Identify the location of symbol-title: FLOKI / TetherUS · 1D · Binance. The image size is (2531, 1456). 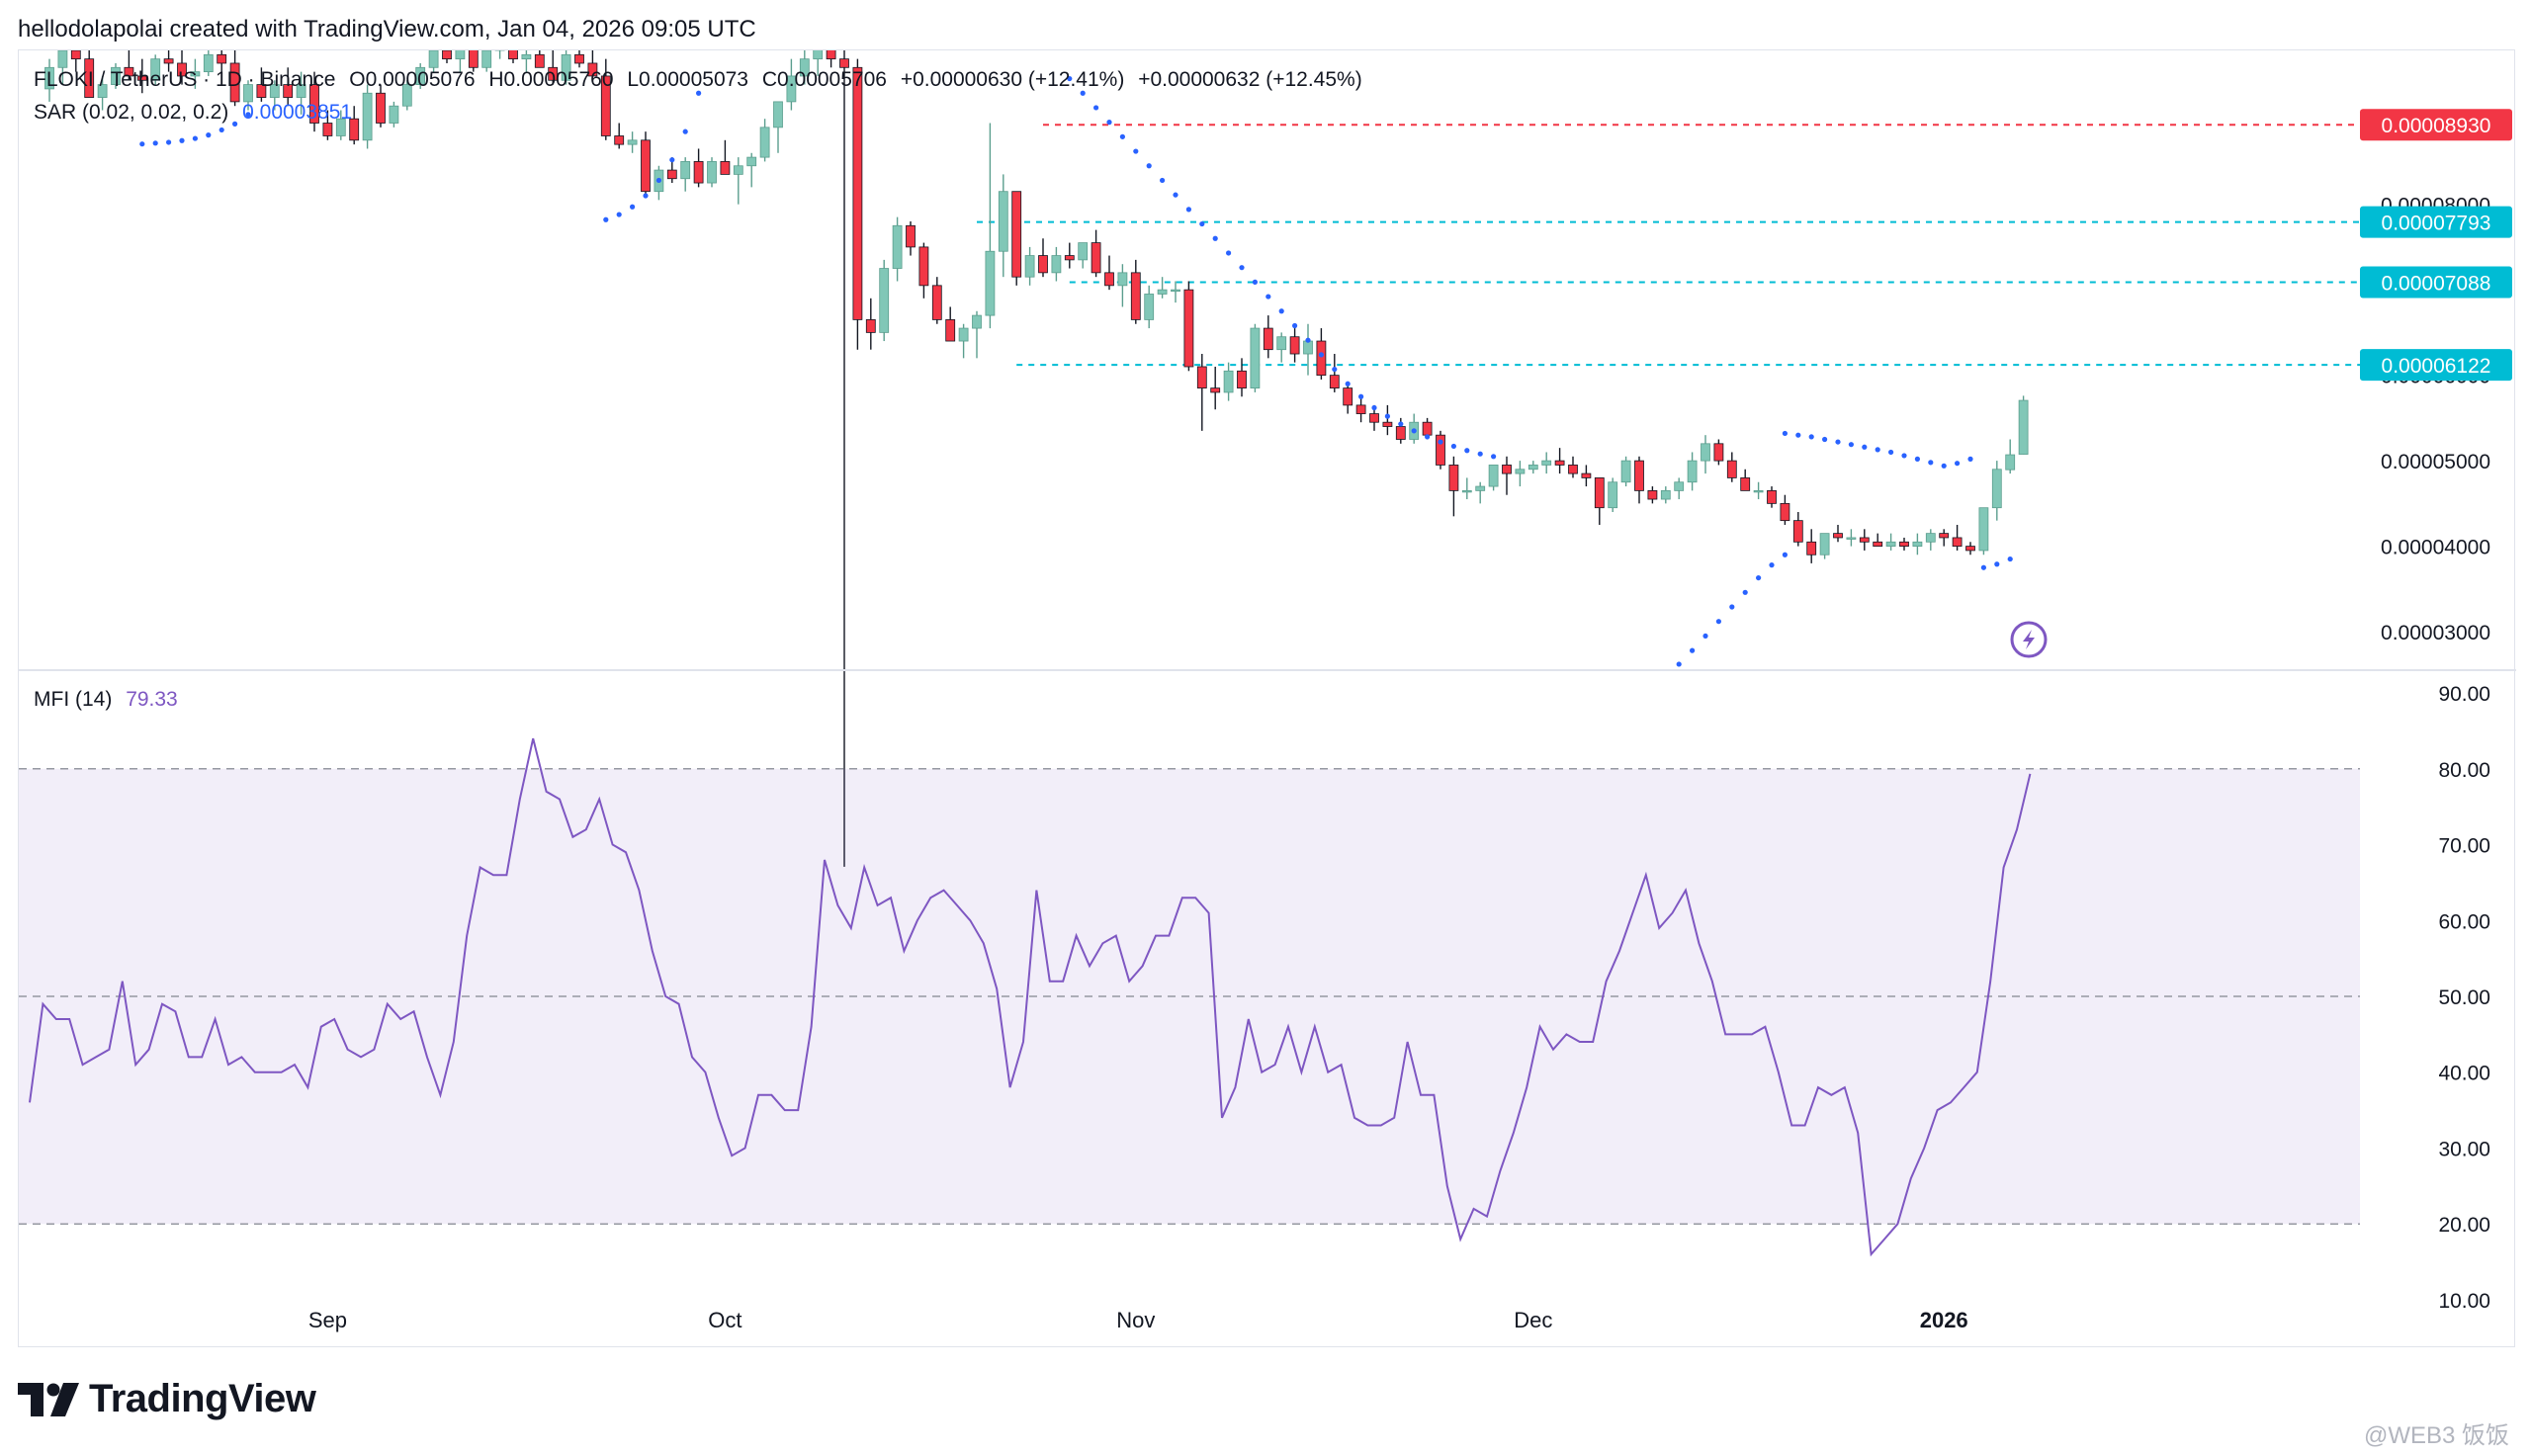
(185, 79).